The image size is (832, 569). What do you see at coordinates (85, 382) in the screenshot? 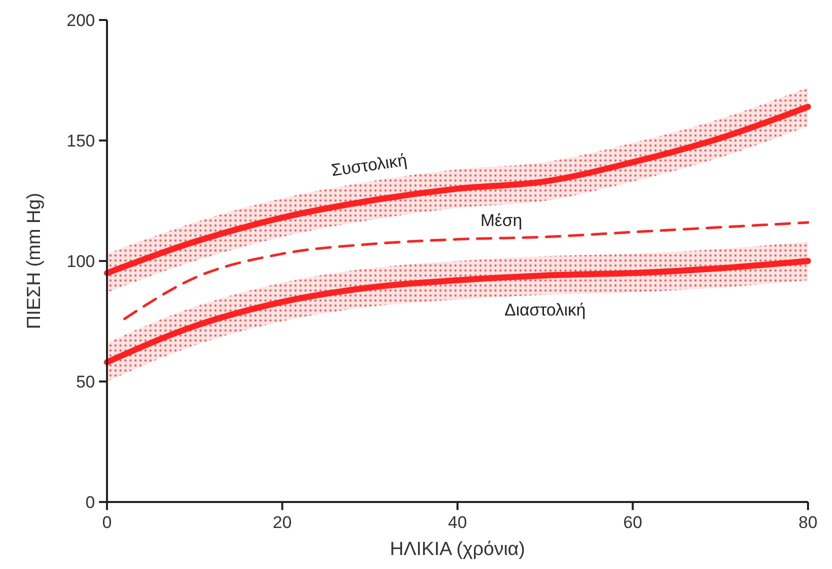
I see `y-tick-label: 50` at bounding box center [85, 382].